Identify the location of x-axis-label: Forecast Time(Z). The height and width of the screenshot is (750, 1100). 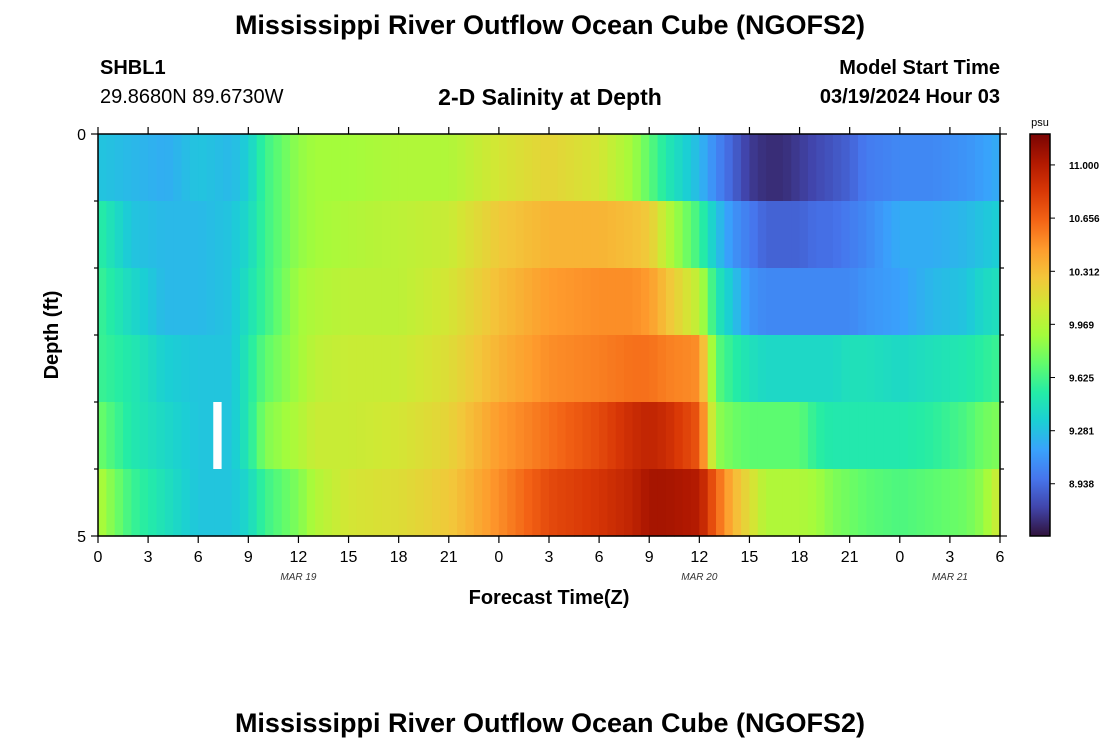
(549, 598).